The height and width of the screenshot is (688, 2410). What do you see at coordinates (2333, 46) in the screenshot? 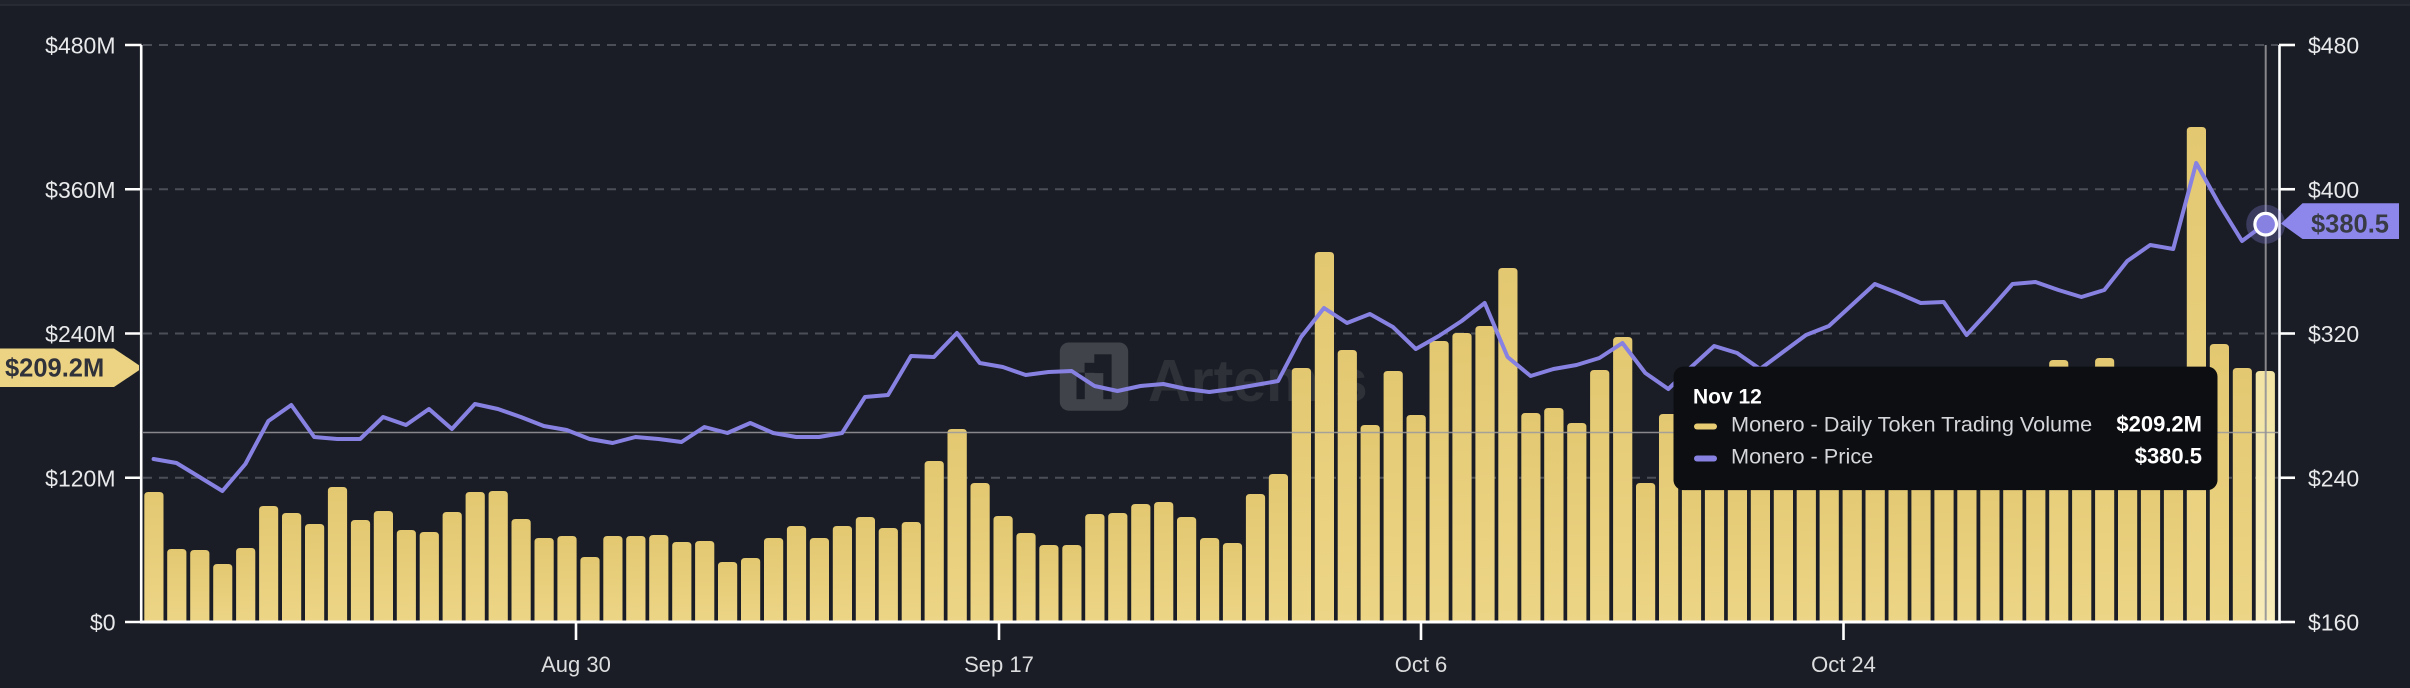
I see `svg-text: $480` at bounding box center [2333, 46].